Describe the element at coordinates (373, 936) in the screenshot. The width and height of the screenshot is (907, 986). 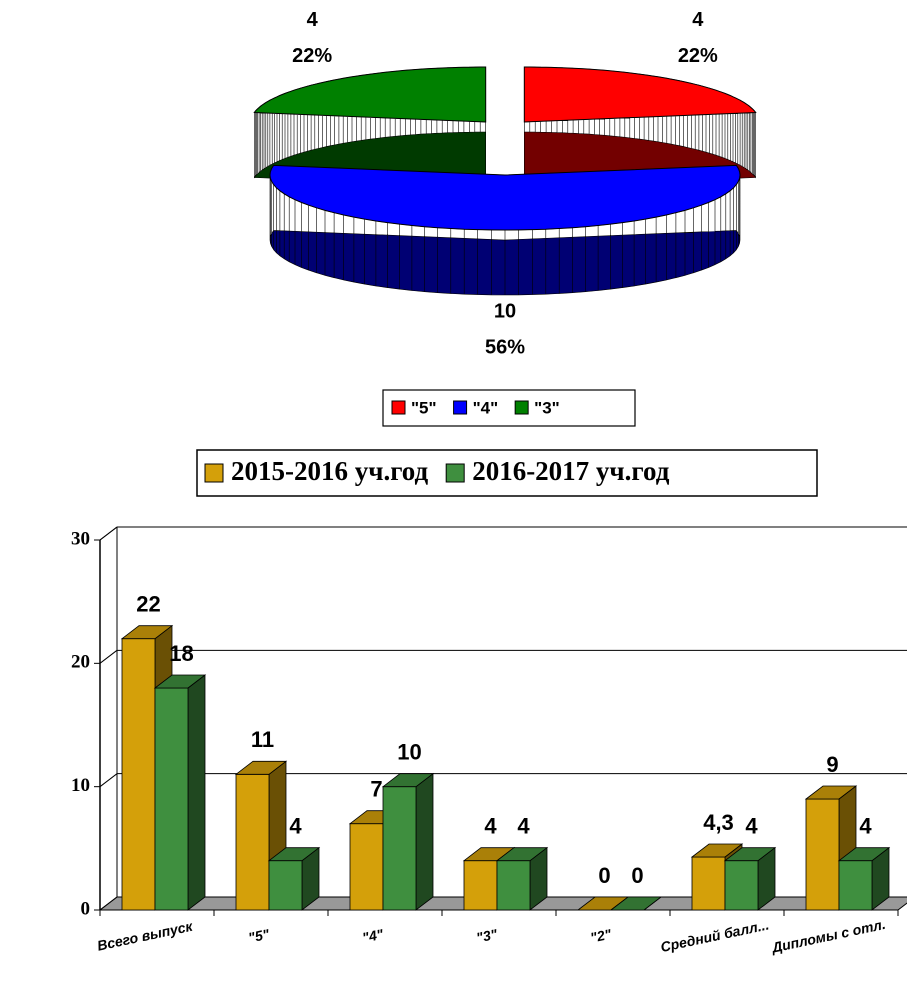
I see `x-tick-label: "4"` at that location.